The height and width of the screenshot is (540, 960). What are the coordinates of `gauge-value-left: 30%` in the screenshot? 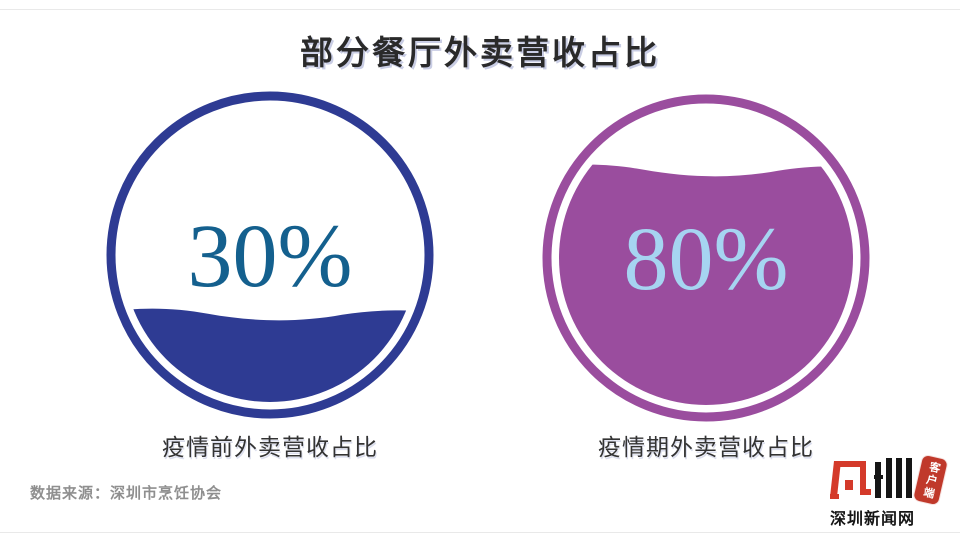 It's located at (270, 256).